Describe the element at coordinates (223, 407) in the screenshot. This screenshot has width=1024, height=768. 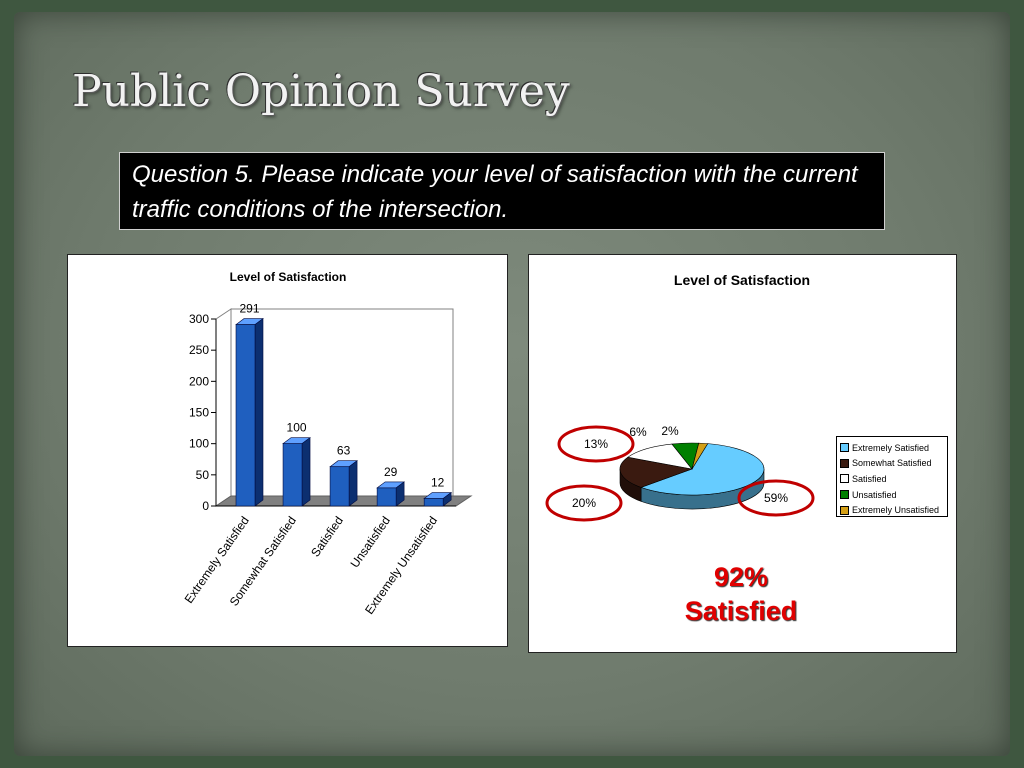
I see `bar-side-wall` at that location.